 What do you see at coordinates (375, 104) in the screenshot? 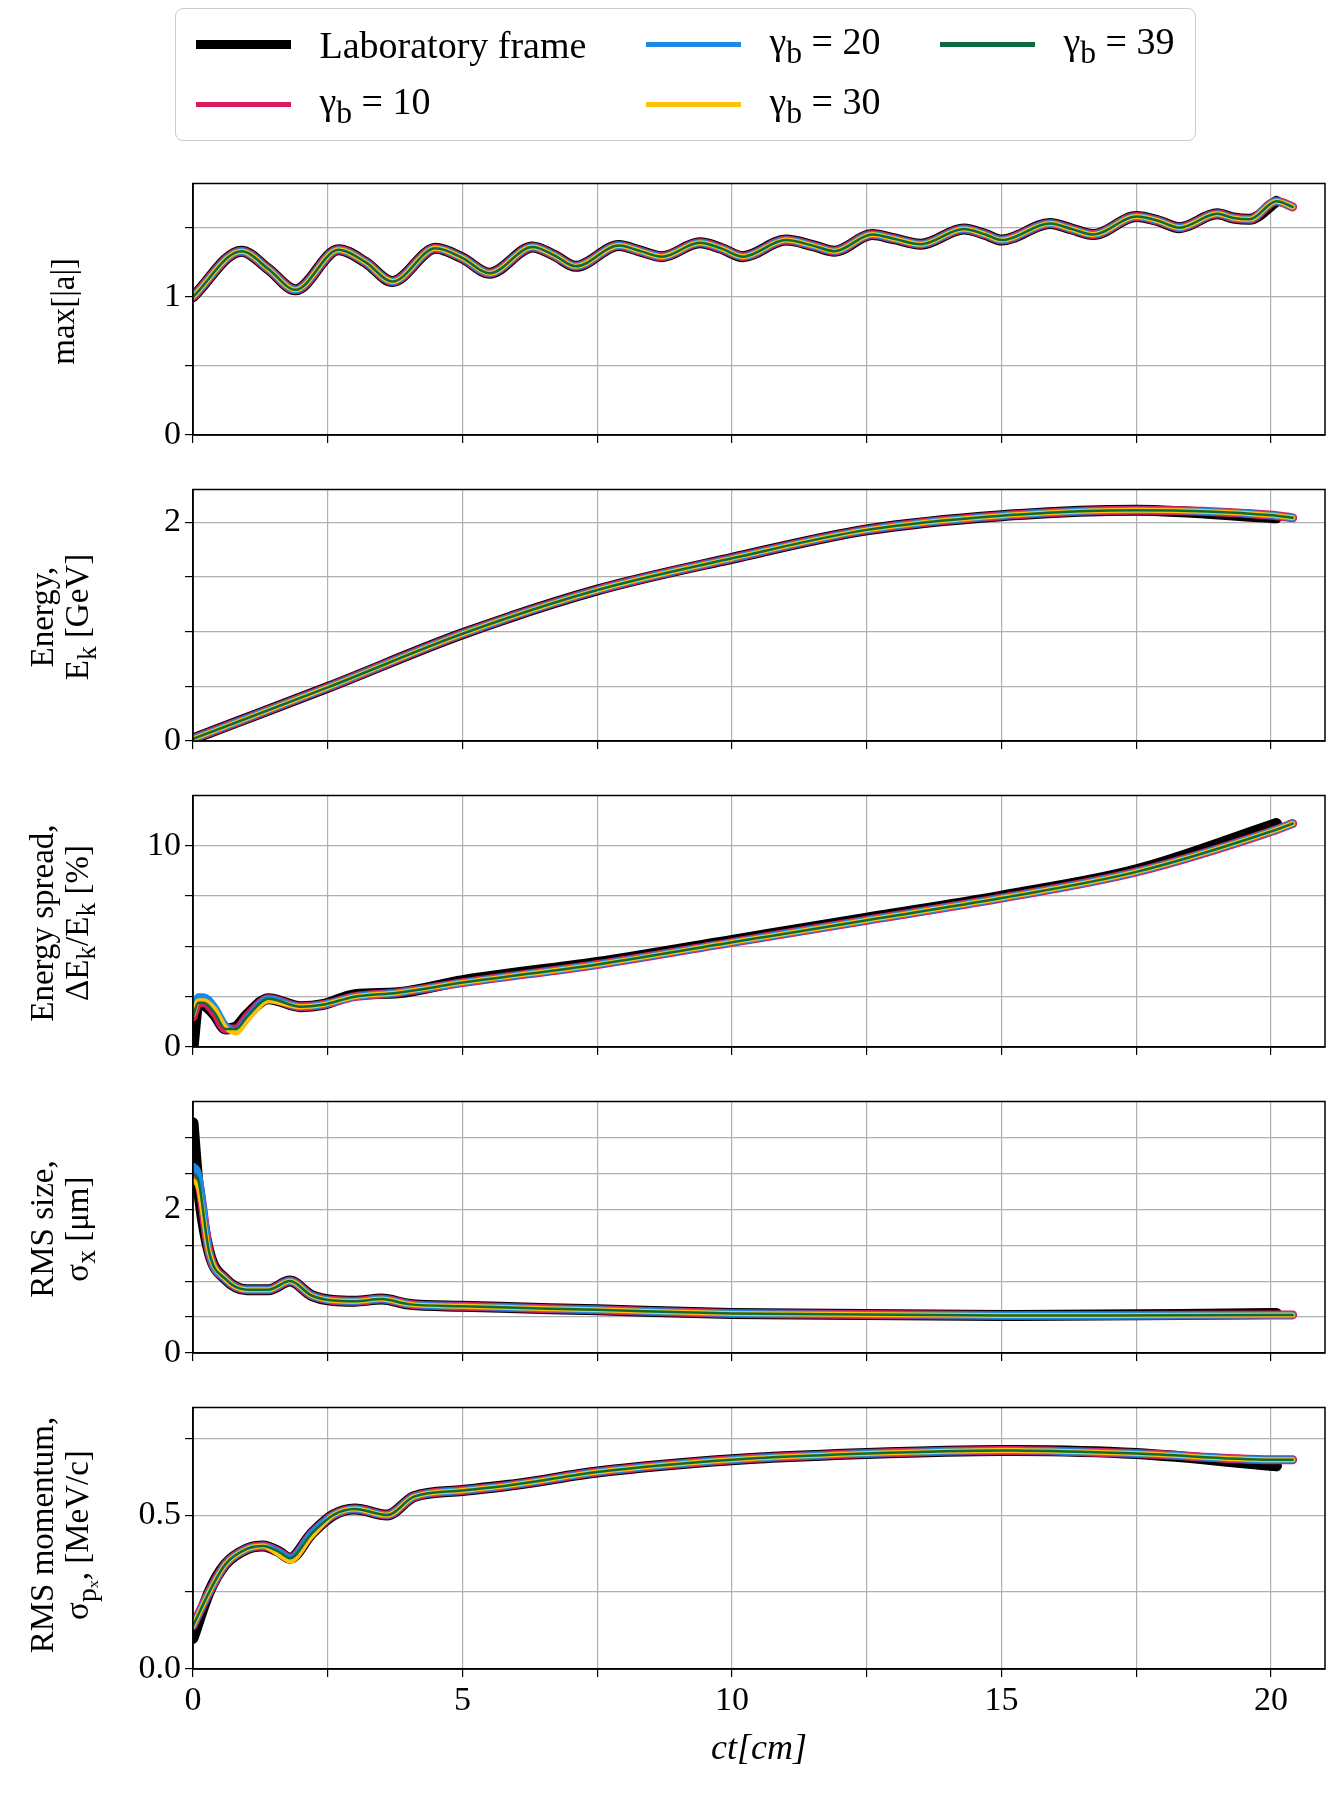
I see `legend-label: γ$_{b}$ = 10` at bounding box center [375, 104].